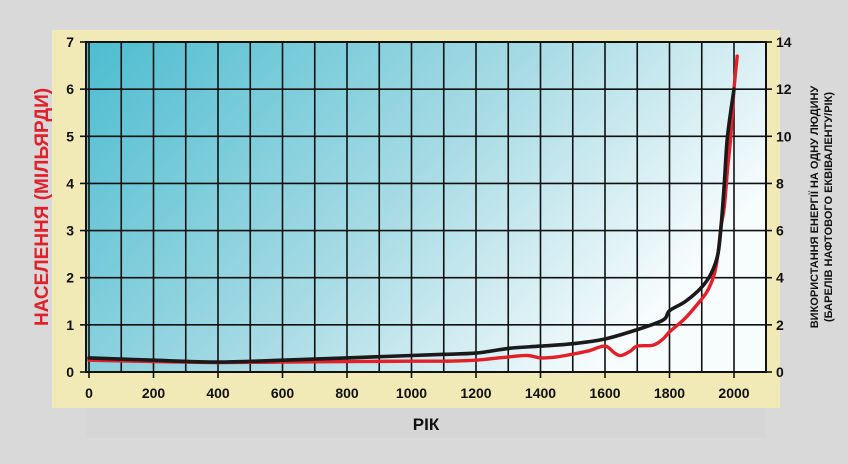 The width and height of the screenshot is (848, 464). Describe the element at coordinates (733, 393) in the screenshot. I see `x-tick-label: 2000` at that location.